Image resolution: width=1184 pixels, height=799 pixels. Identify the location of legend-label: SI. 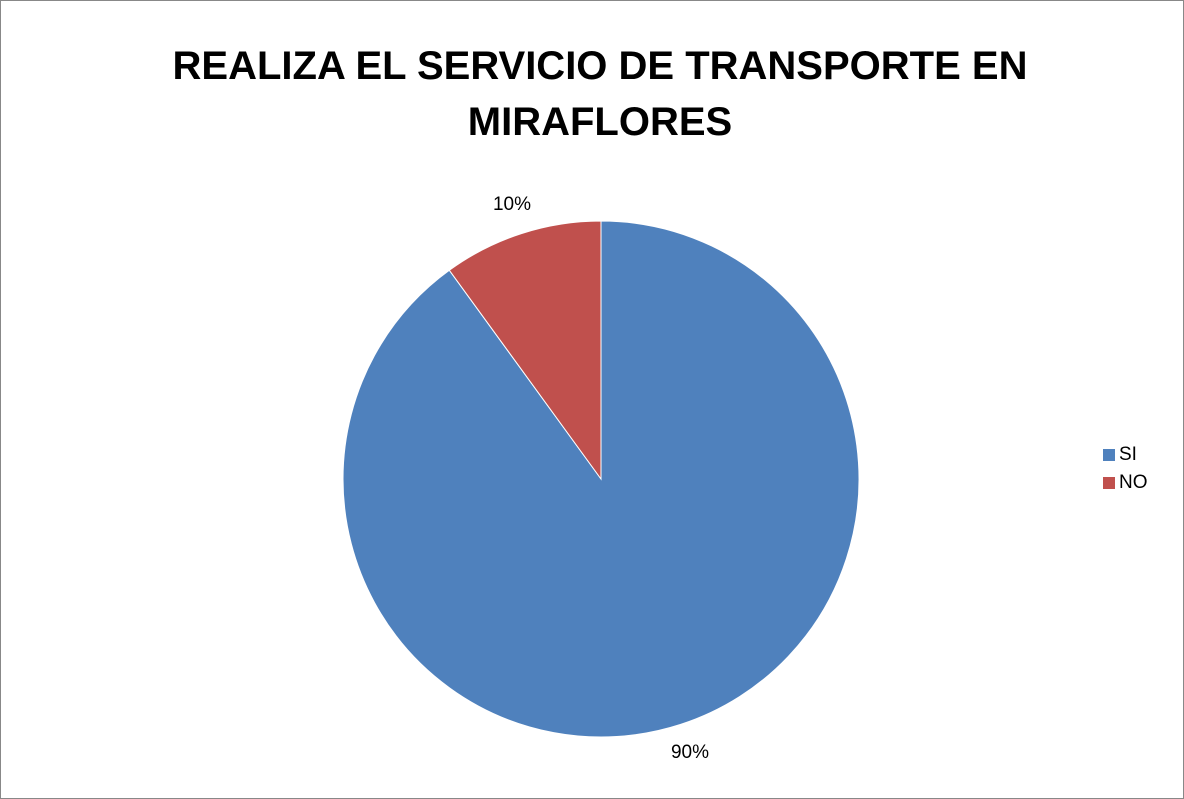
(1128, 454).